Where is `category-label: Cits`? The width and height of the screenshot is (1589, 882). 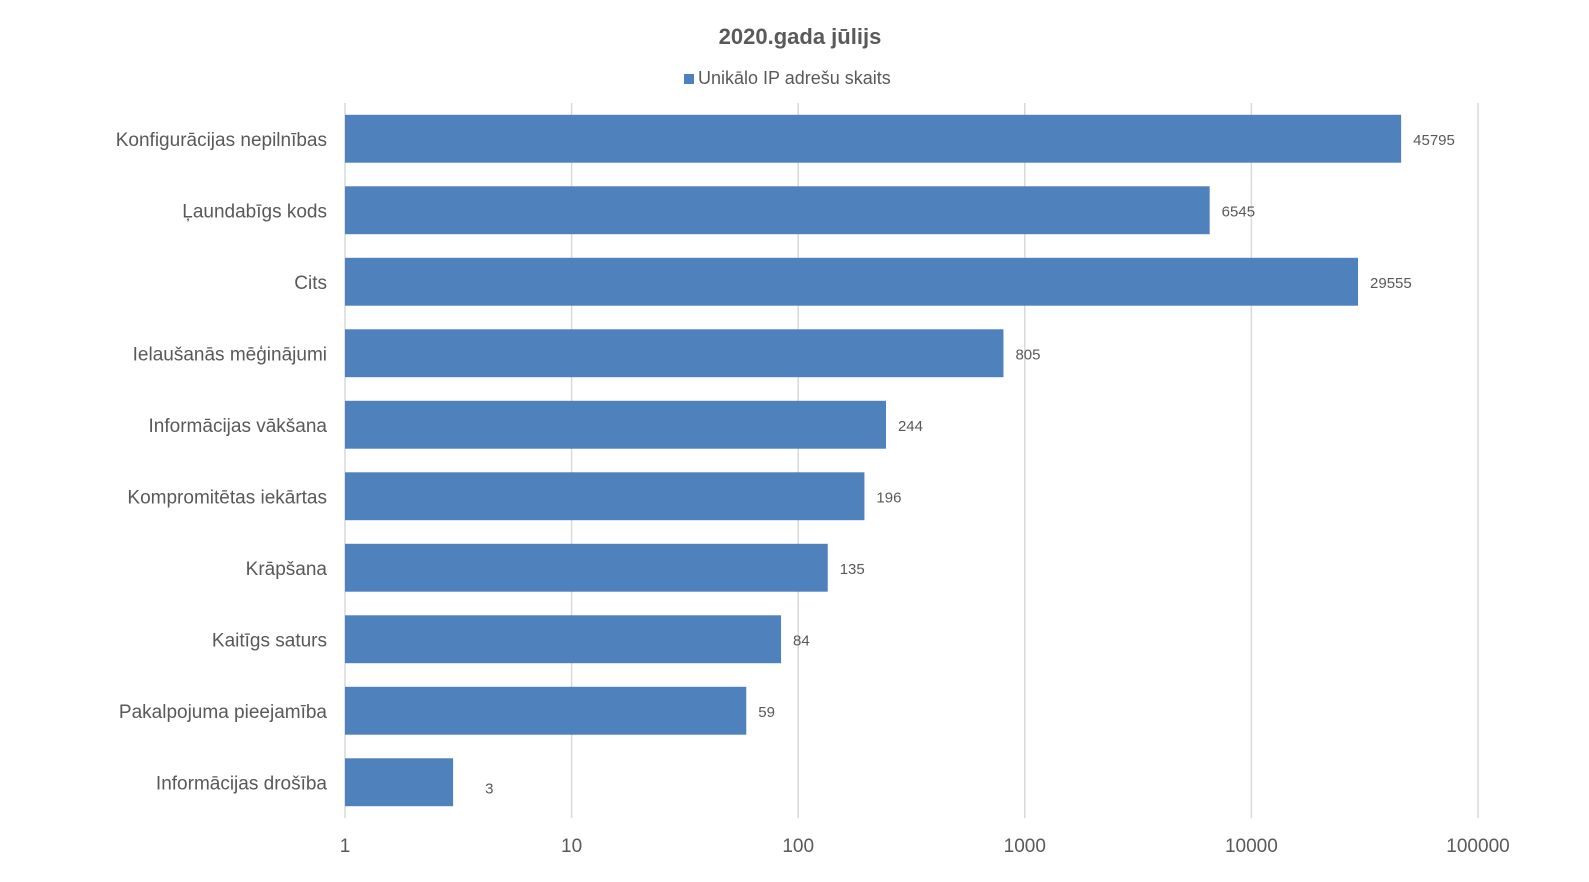
category-label: Cits is located at coordinates (310, 283).